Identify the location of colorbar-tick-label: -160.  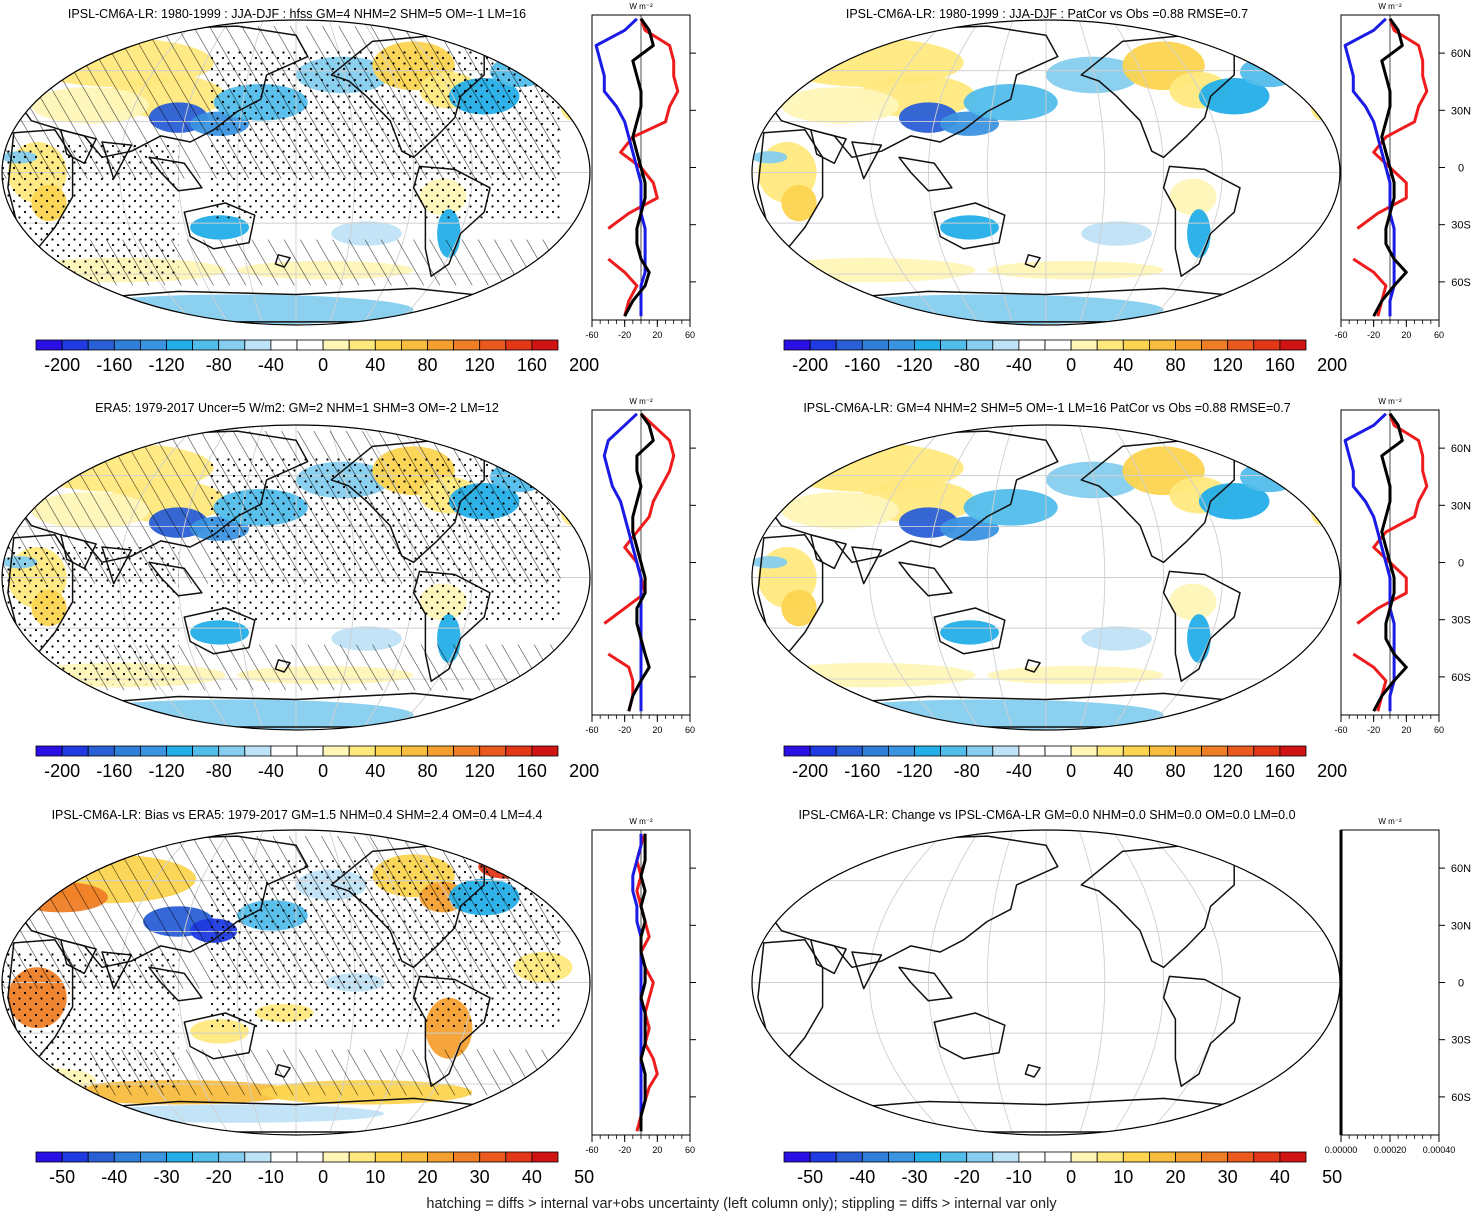
(862, 365).